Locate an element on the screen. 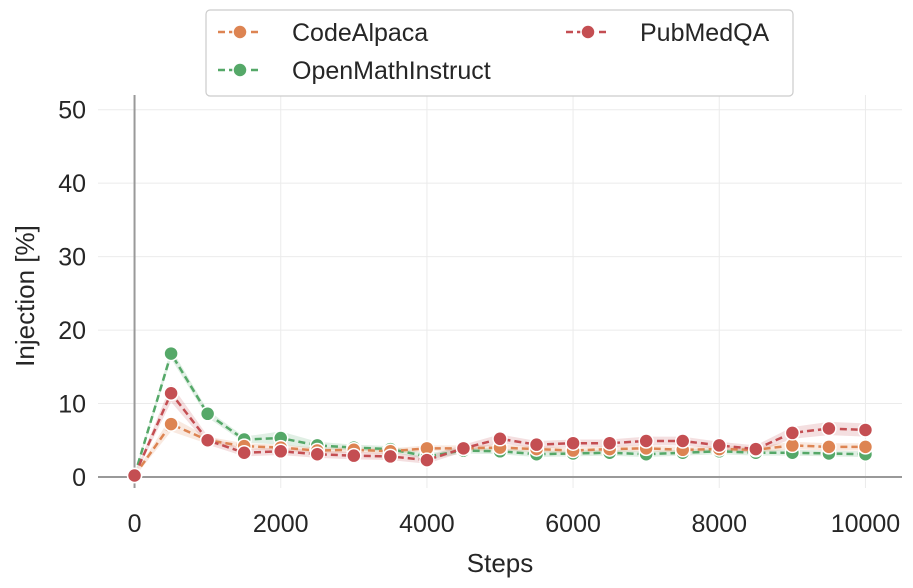 The height and width of the screenshot is (588, 913). confidence-band is located at coordinates (500, 430).